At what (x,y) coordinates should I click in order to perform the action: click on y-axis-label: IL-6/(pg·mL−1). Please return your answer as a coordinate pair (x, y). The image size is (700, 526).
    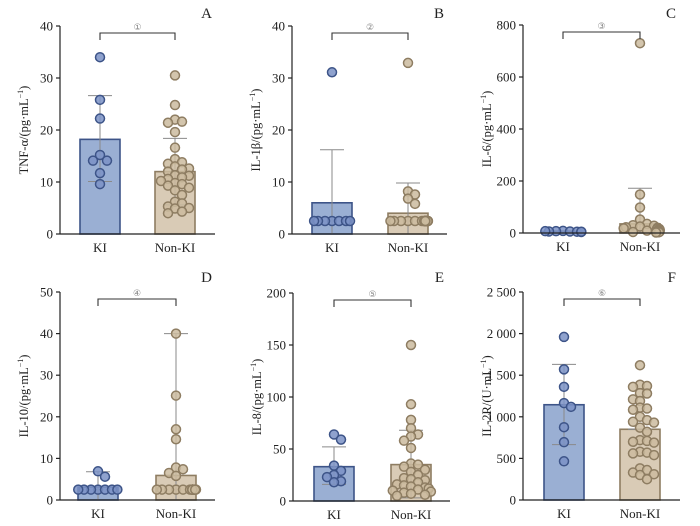
    Looking at the image, I should click on (486, 129).